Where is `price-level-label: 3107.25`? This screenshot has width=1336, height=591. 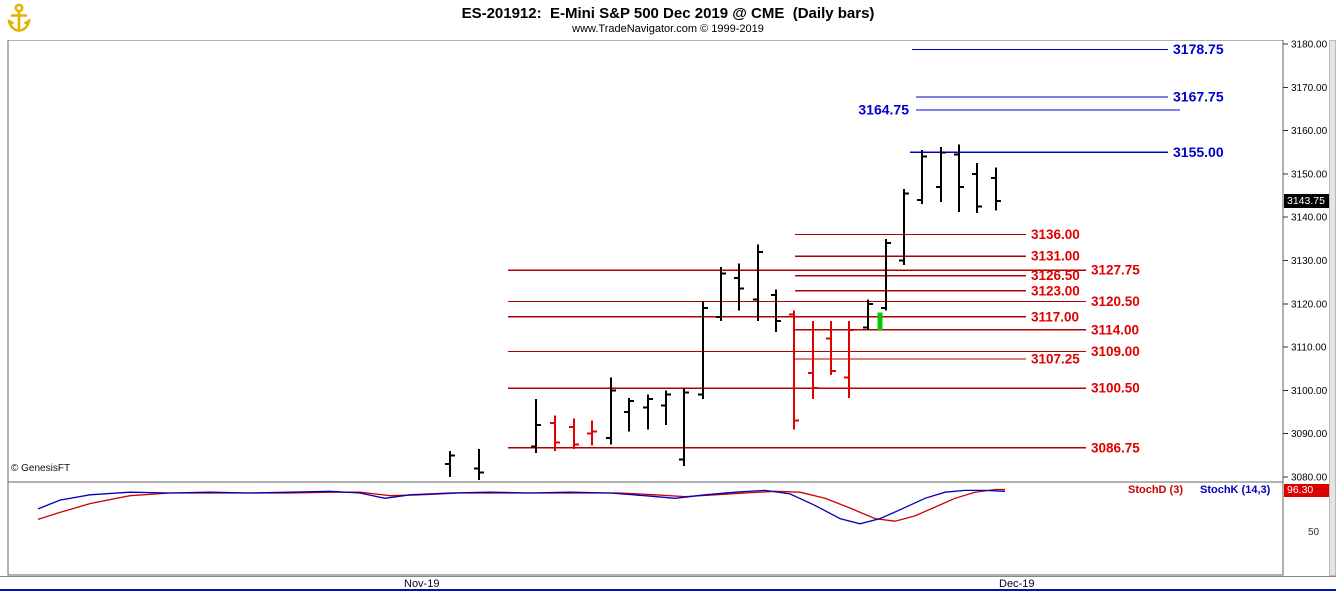
price-level-label: 3107.25 is located at coordinates (1055, 359).